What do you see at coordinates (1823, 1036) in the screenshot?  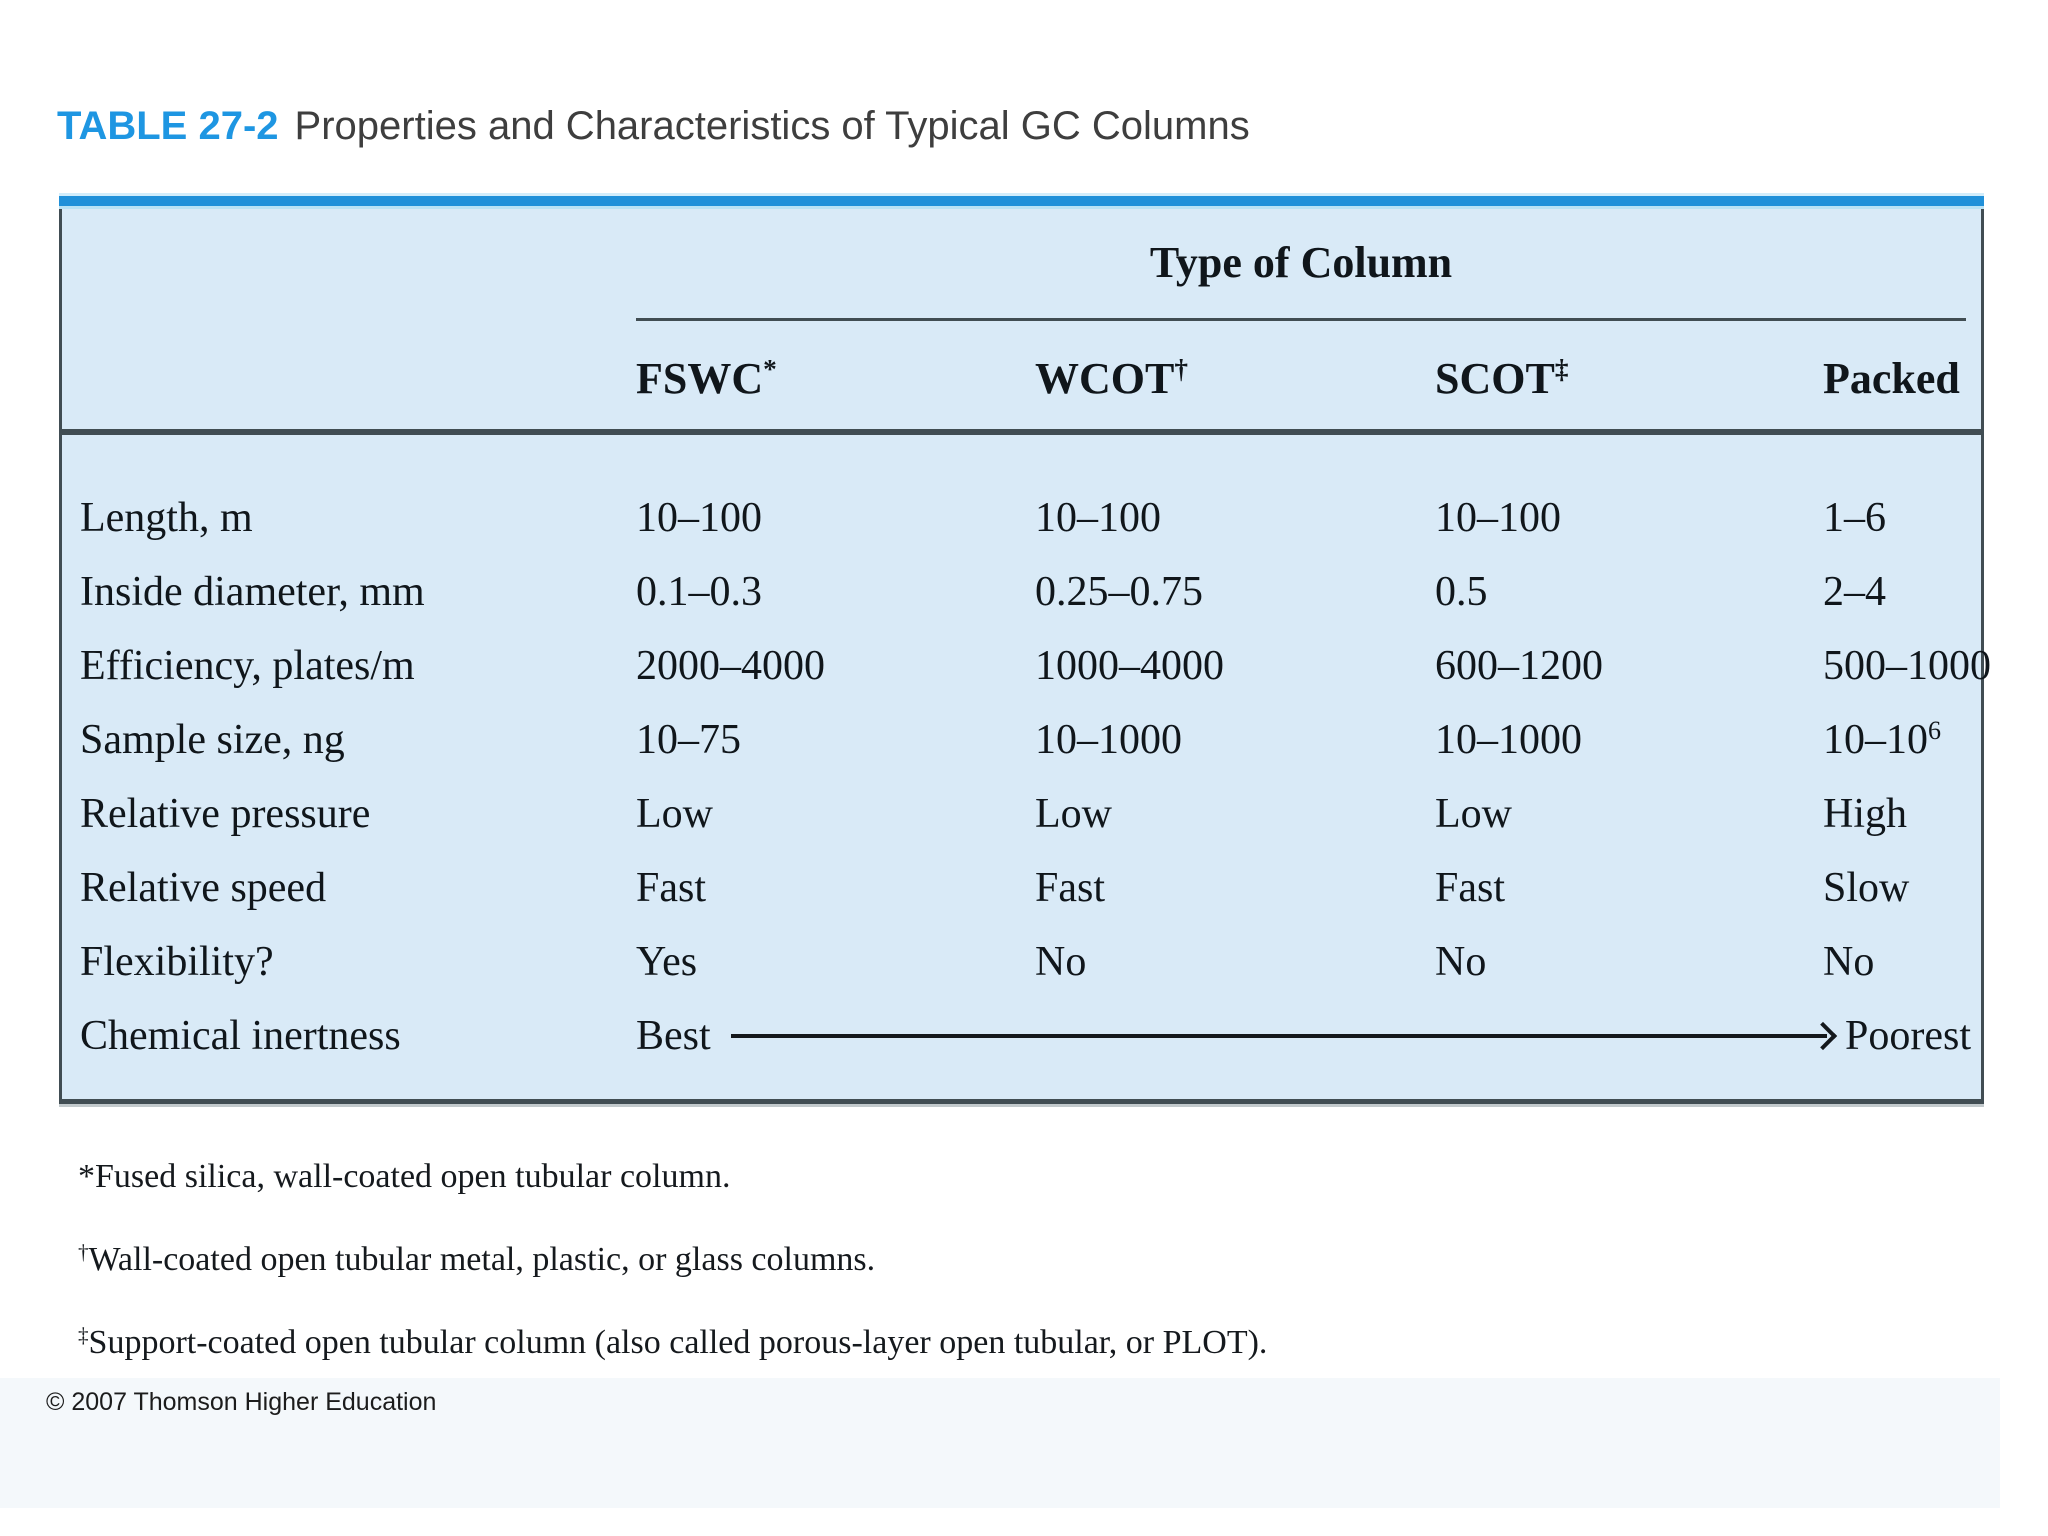 I see `gradient-arrow-head` at bounding box center [1823, 1036].